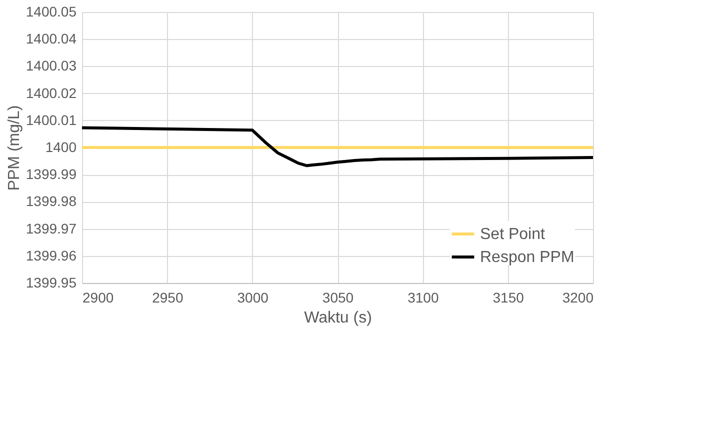  Describe the element at coordinates (51, 38) in the screenshot. I see `y-tick-label: 1400.04` at that location.